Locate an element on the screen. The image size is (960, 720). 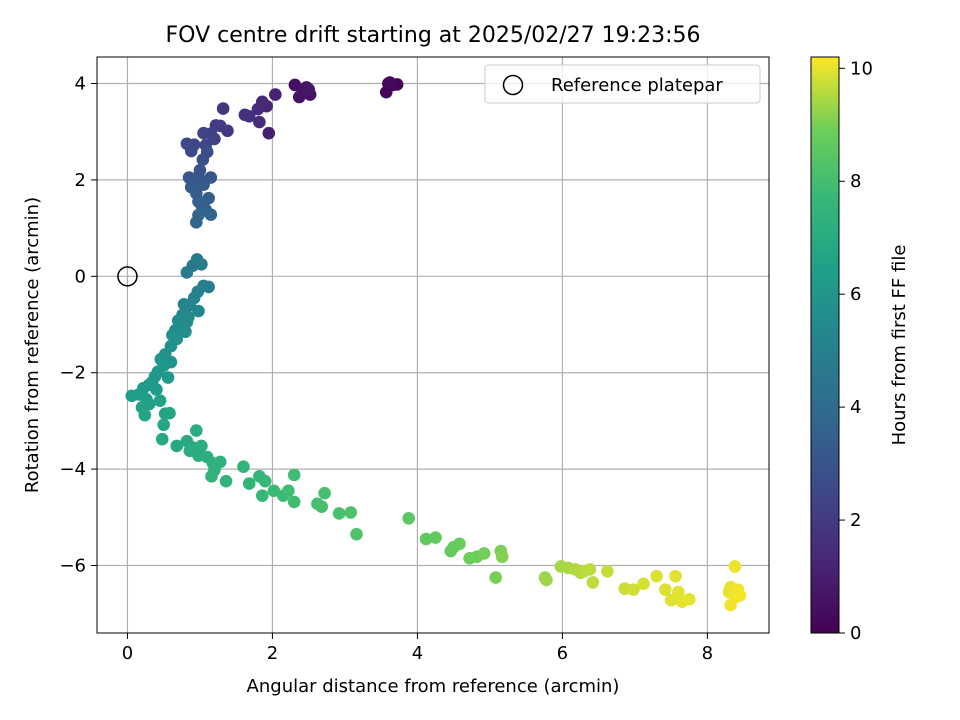
legend: Reference platepar is located at coordinates (622, 84).